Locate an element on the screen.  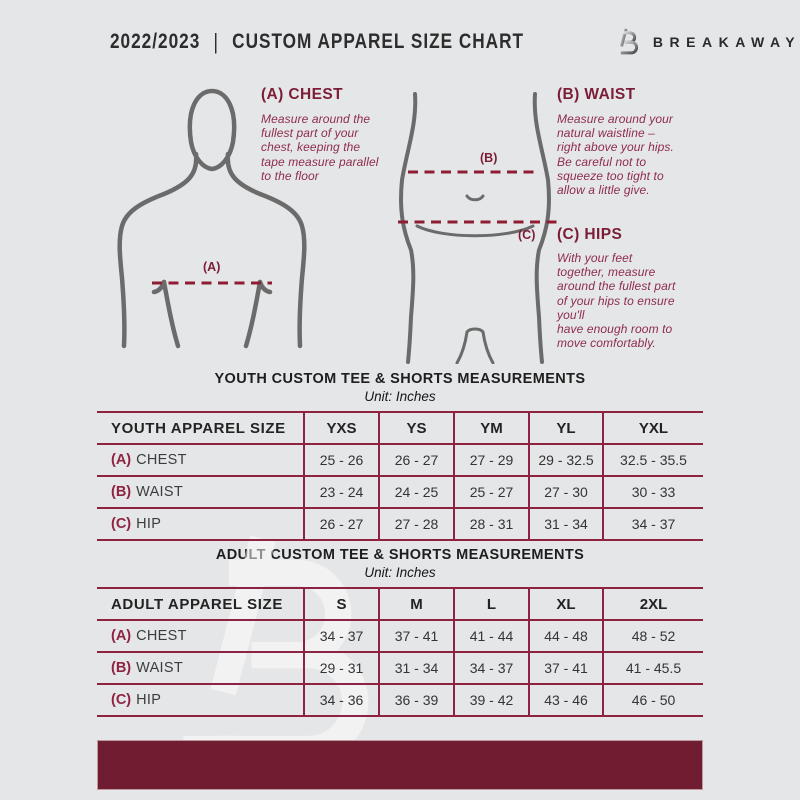
column-header: YXS is located at coordinates (340, 428).